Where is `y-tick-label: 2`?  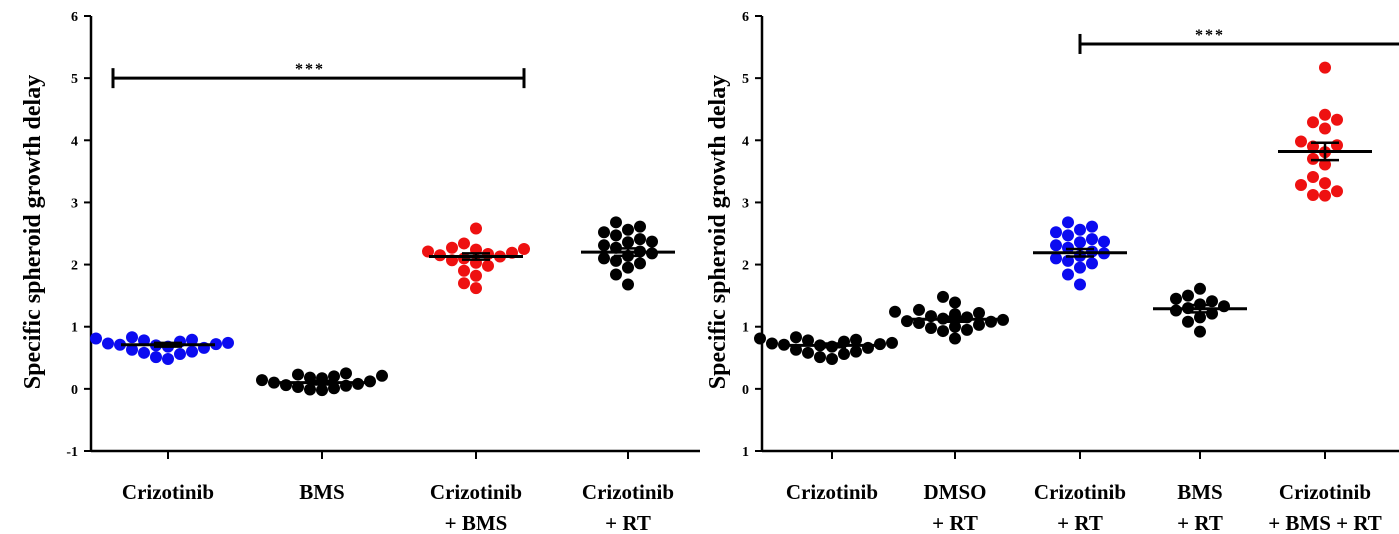
y-tick-label: 2 is located at coordinates (745, 266).